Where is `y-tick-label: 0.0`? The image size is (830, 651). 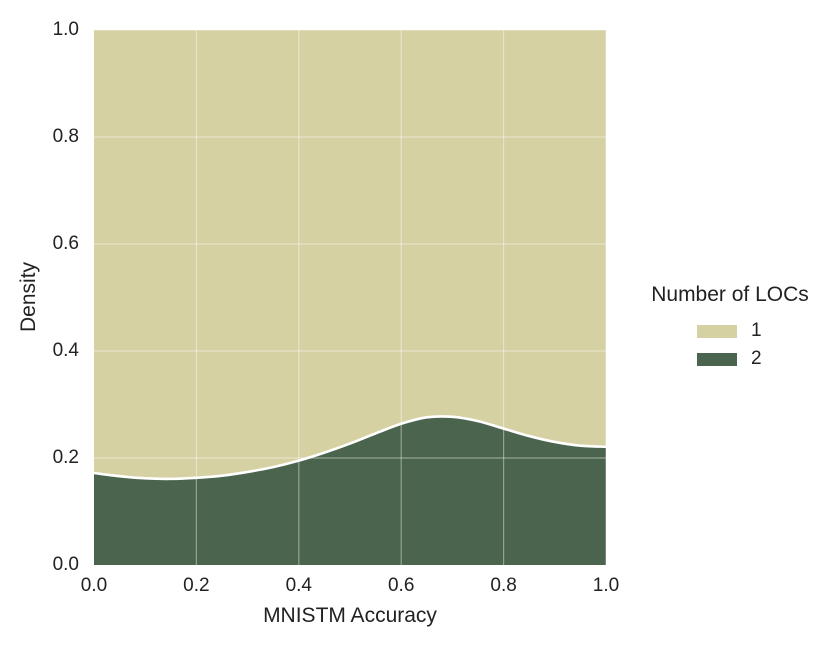 y-tick-label: 0.0 is located at coordinates (65, 564).